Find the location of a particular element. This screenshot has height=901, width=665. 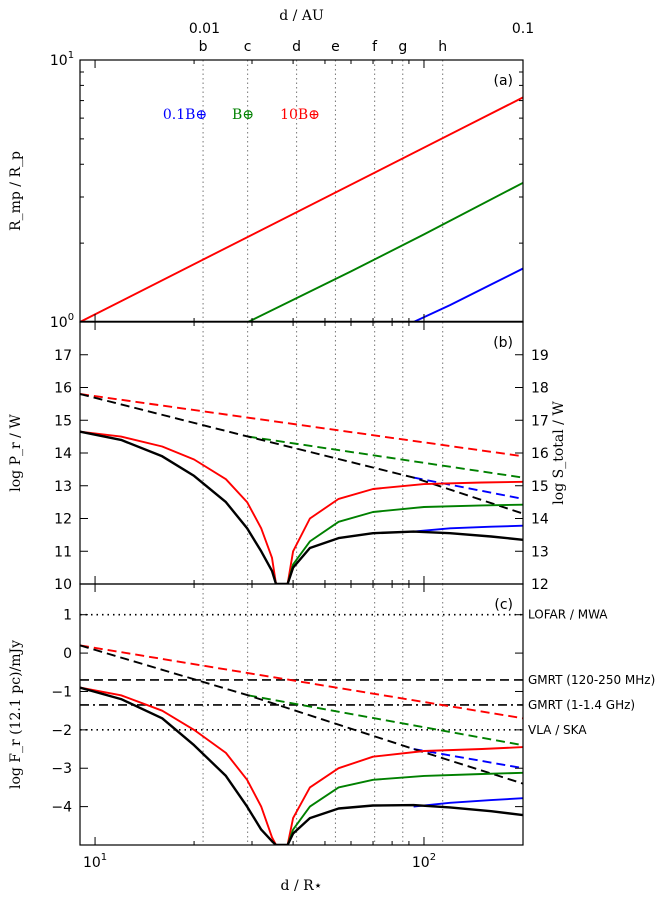

threshold-label: GMRT (1-1.4 GHz) is located at coordinates (581, 705).